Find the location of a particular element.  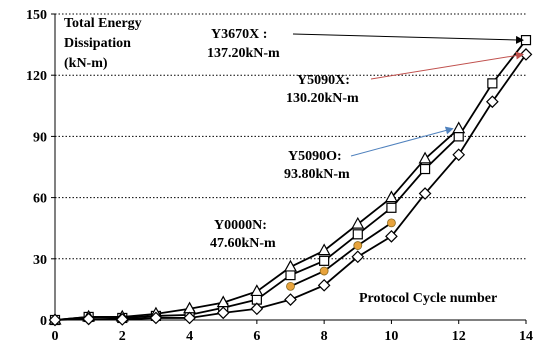

x-tick-label: 14 is located at coordinates (526, 336).